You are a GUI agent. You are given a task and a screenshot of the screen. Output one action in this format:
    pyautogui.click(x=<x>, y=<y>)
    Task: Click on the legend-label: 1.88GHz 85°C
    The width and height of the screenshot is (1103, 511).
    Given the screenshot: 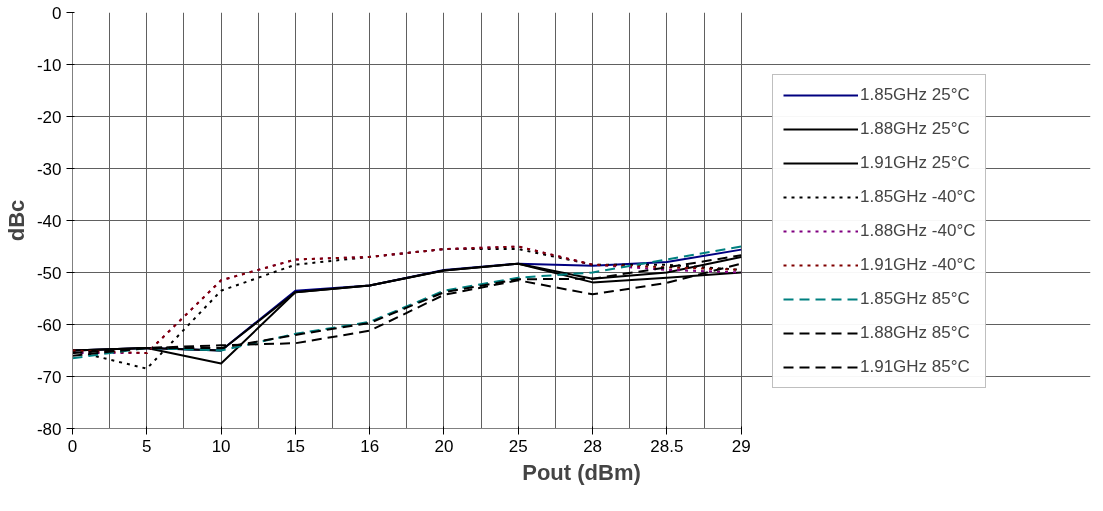 What is the action you would take?
    pyautogui.click(x=915, y=333)
    